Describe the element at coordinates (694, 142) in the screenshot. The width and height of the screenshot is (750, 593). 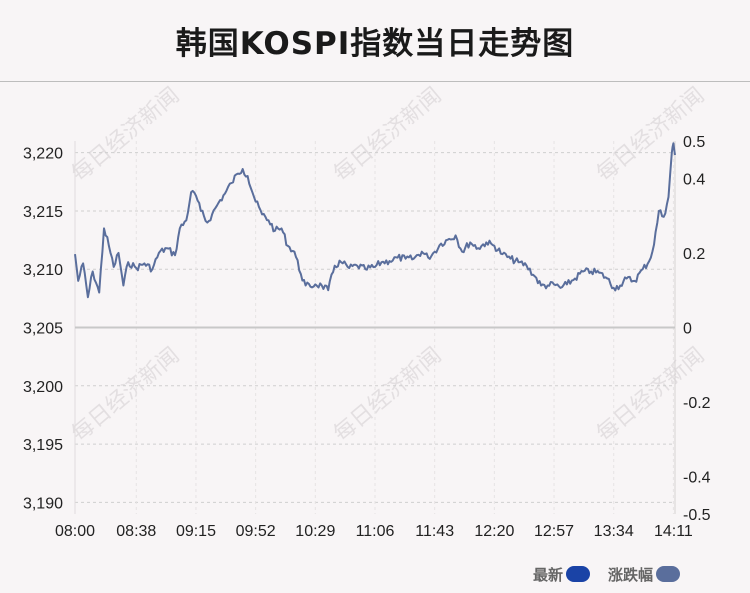
I see `y-right-tick-label: 0.5` at that location.